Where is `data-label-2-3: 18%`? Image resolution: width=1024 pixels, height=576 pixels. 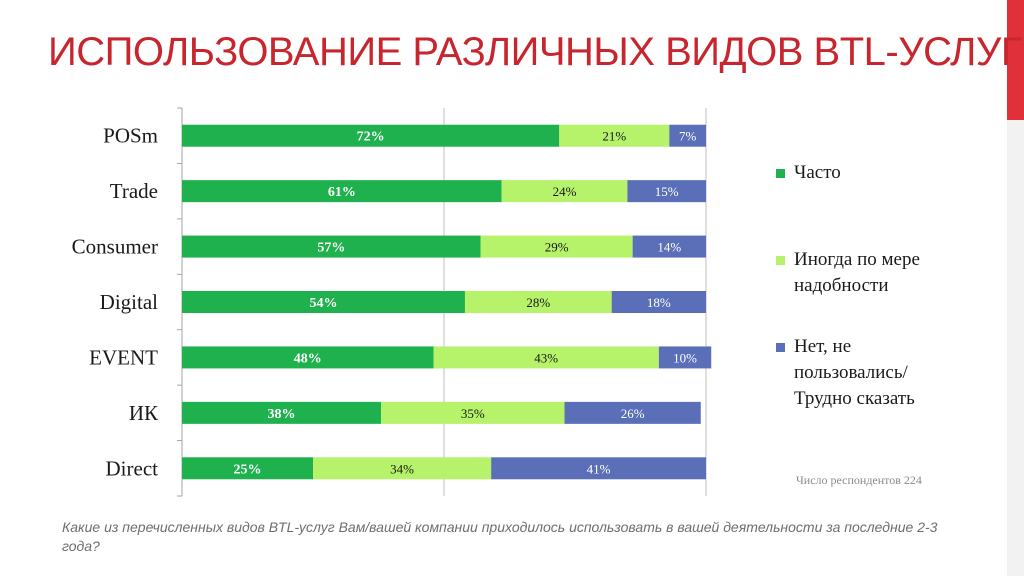
data-label-2-3: 18% is located at coordinates (659, 302).